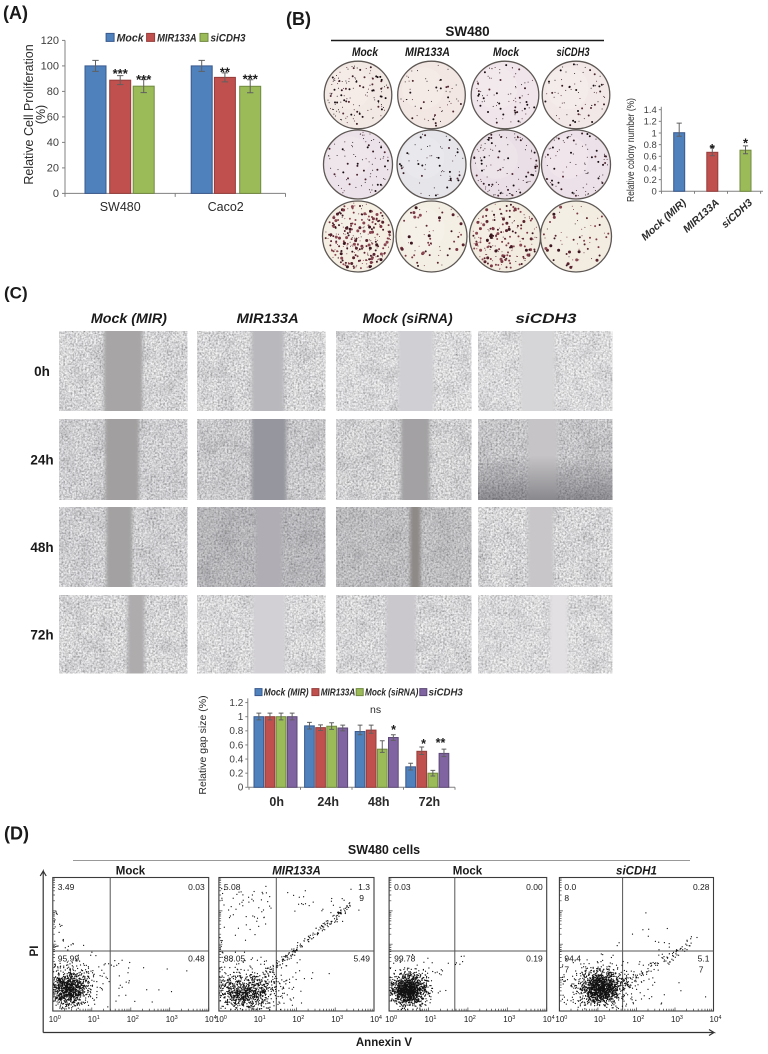 This screenshot has height=1054, width=768. What do you see at coordinates (16, 834) in the screenshot?
I see `svg-text: (D)` at bounding box center [16, 834].